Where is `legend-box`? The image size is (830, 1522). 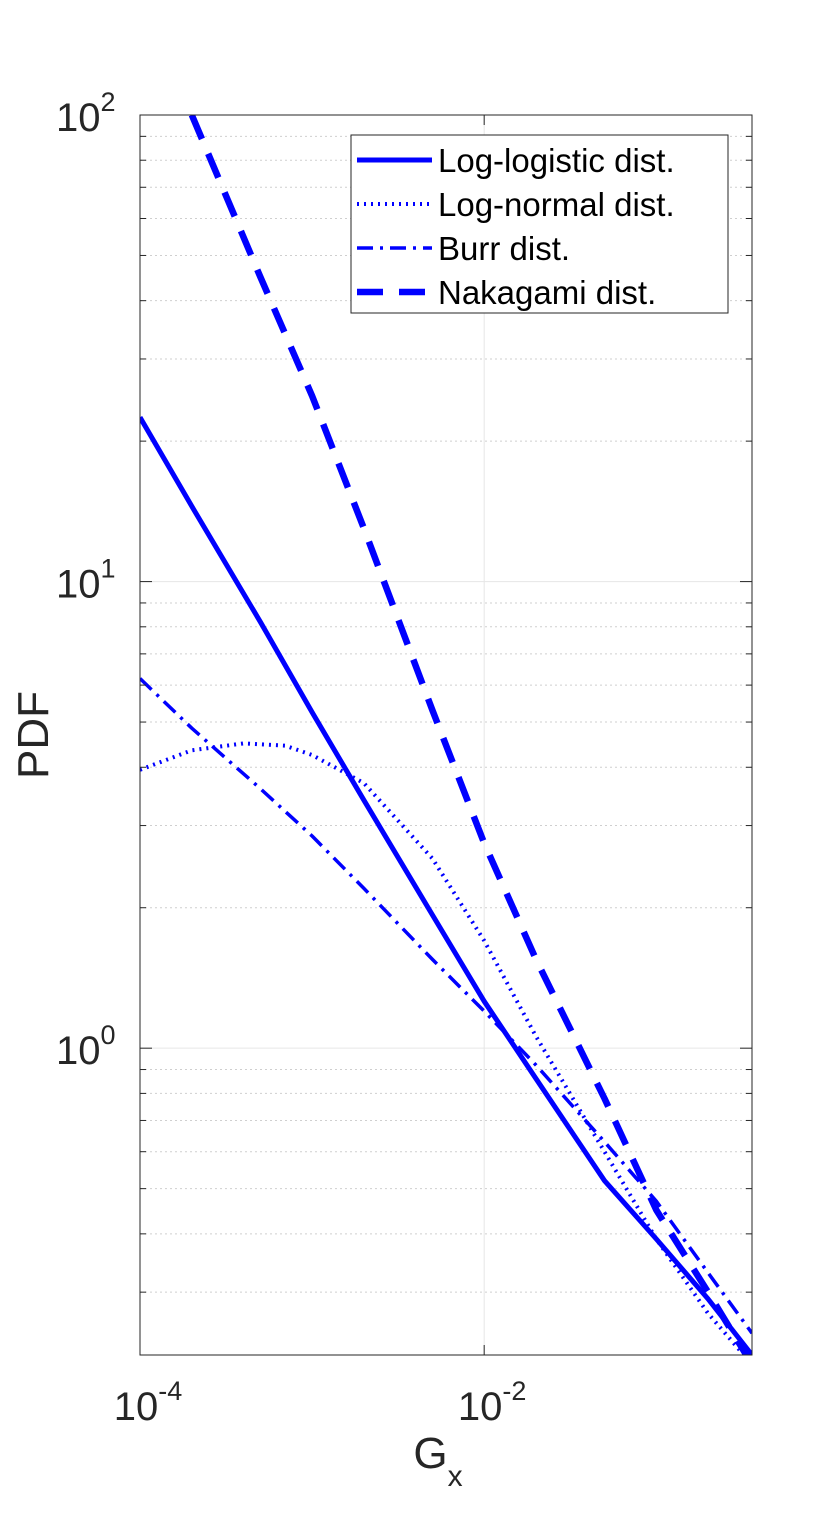 legend-box is located at coordinates (539, 224).